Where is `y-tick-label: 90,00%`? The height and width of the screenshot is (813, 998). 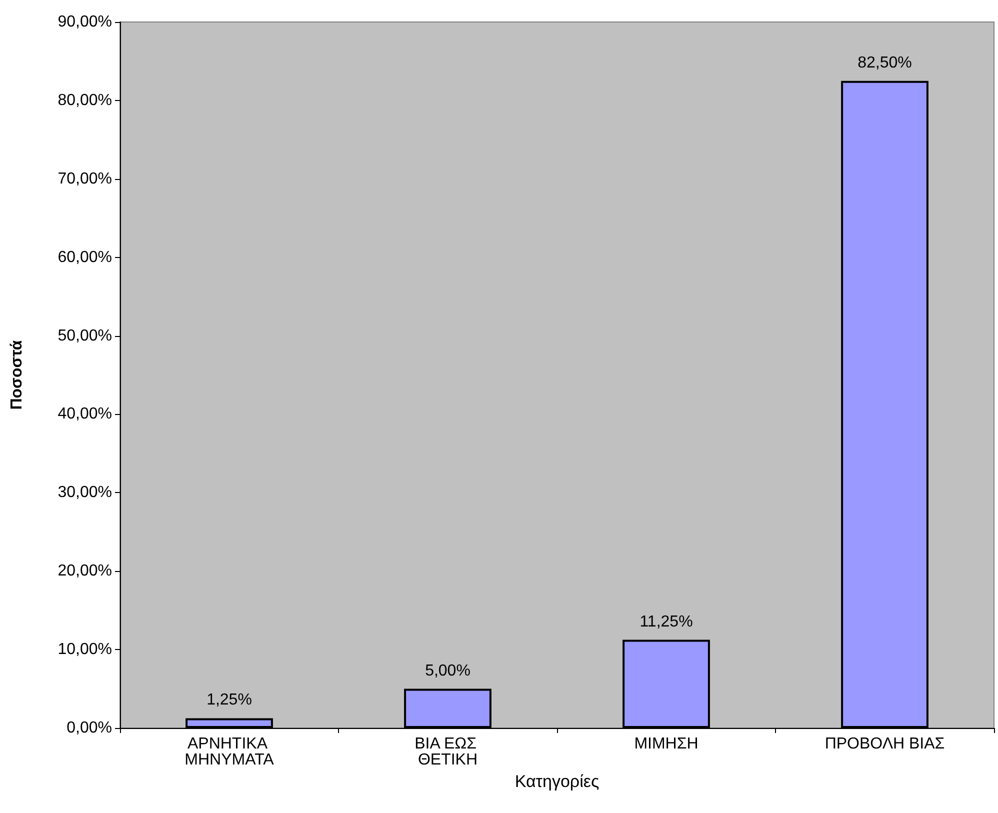
y-tick-label: 90,00% is located at coordinates (85, 22).